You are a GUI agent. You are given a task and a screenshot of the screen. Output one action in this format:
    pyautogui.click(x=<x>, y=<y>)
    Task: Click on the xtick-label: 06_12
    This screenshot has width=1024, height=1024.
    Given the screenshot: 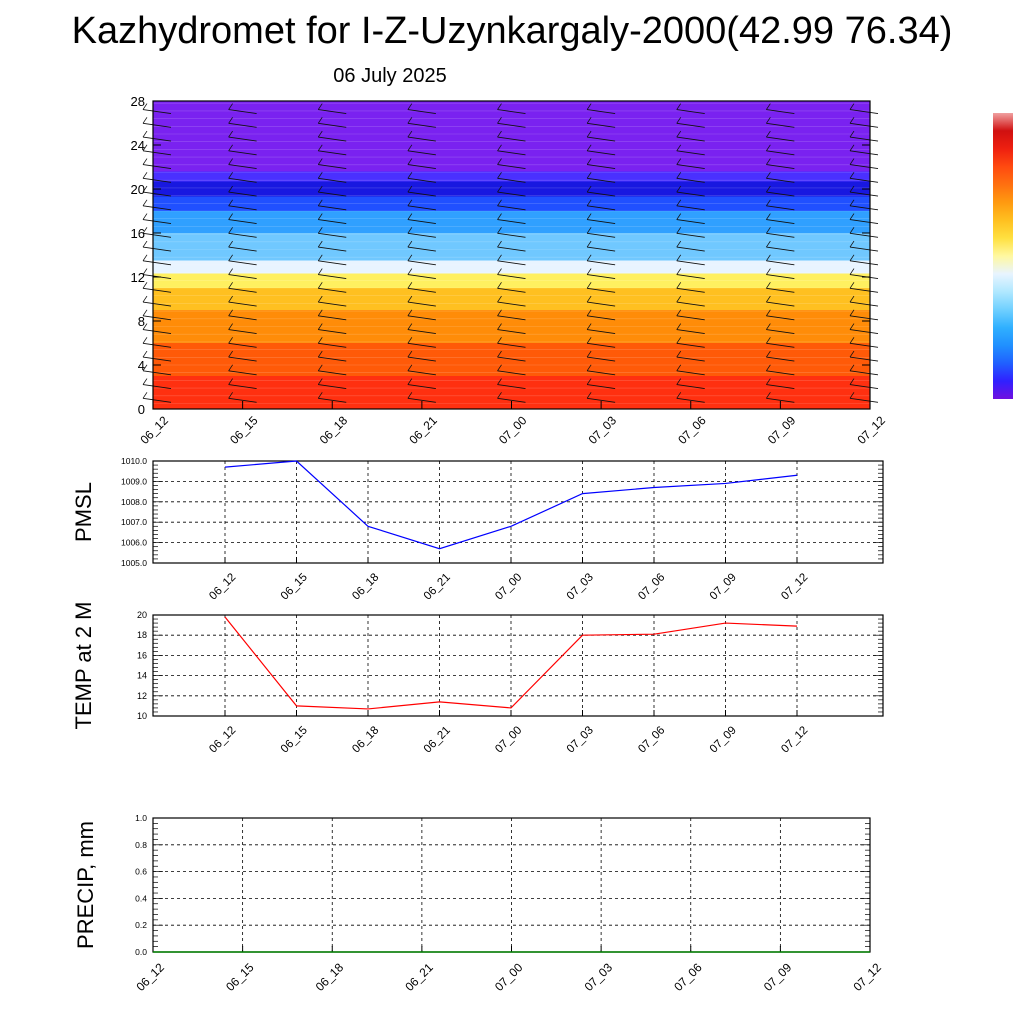 What is the action you would take?
    pyautogui.click(x=222, y=739)
    